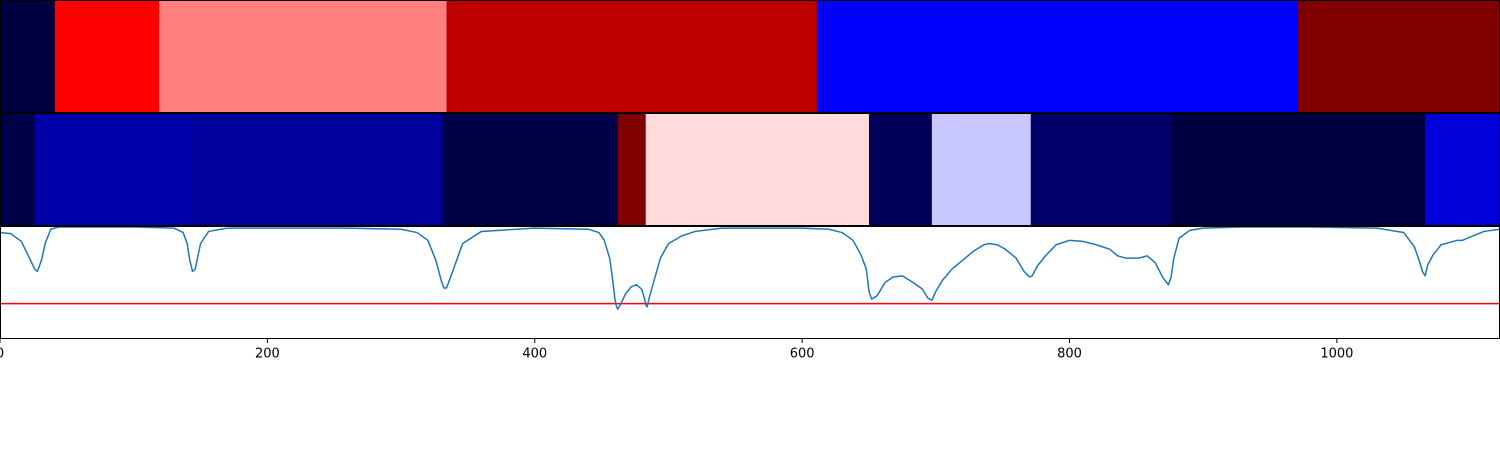 This screenshot has width=1500, height=450. What do you see at coordinates (1336, 354) in the screenshot?
I see `x-tick-label-1000: 1000` at bounding box center [1336, 354].